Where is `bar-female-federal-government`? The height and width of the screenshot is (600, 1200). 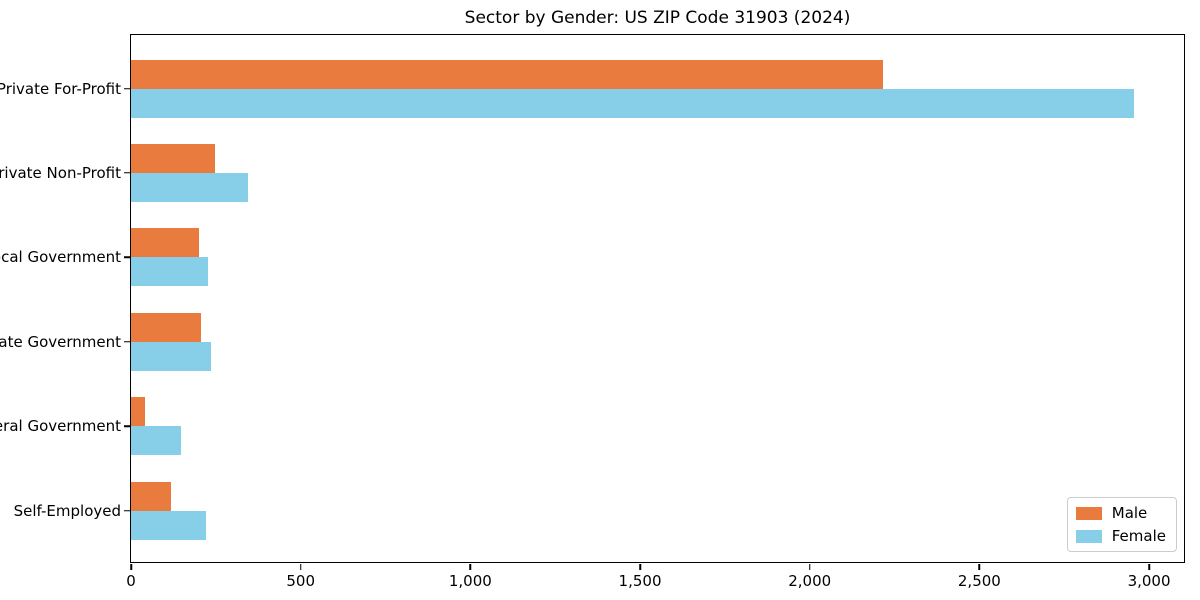
bar-female-federal-government is located at coordinates (156, 441).